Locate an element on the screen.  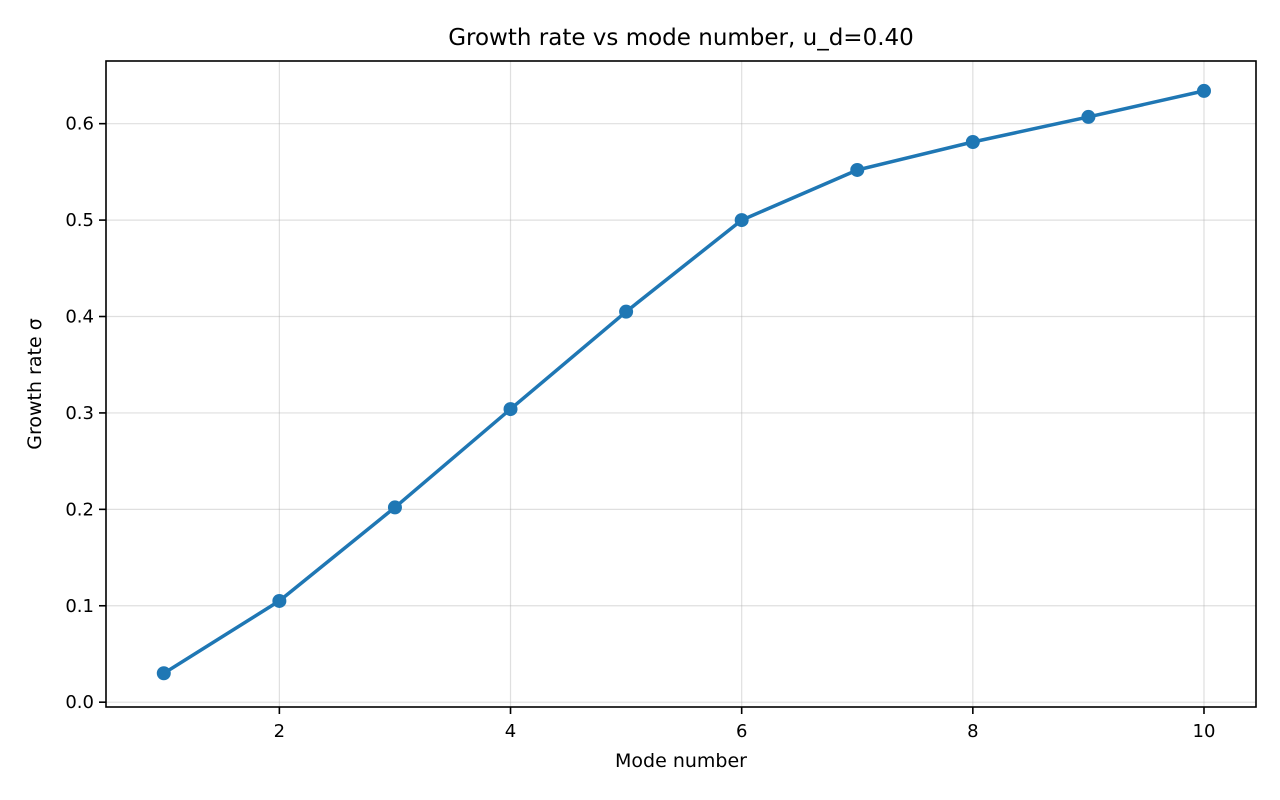
y-tick-label: 0.2 is located at coordinates (79, 509).